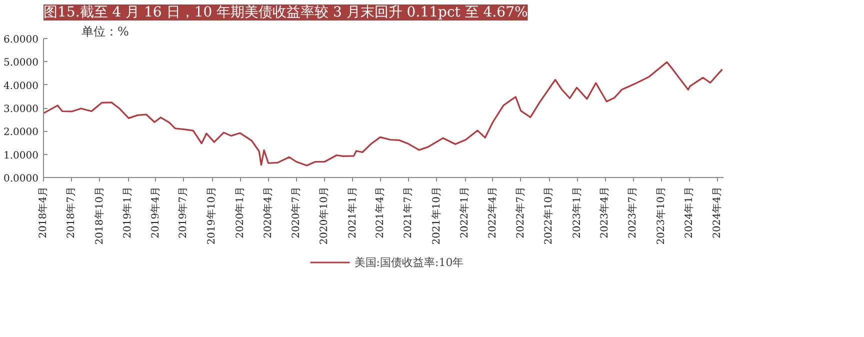 The image size is (864, 337). What do you see at coordinates (21, 86) in the screenshot?
I see `y-tick-label: 4.0000` at bounding box center [21, 86].